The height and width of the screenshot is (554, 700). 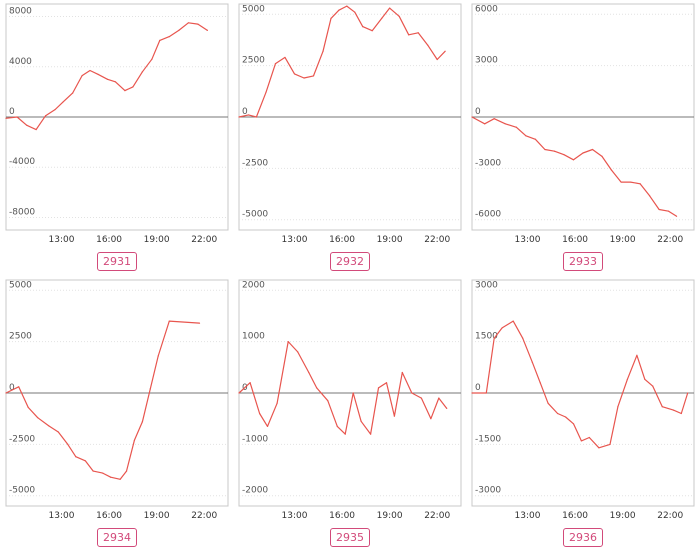 What do you see at coordinates (583, 261) in the screenshot?
I see `chart-tag-2933: 2933` at bounding box center [583, 261].